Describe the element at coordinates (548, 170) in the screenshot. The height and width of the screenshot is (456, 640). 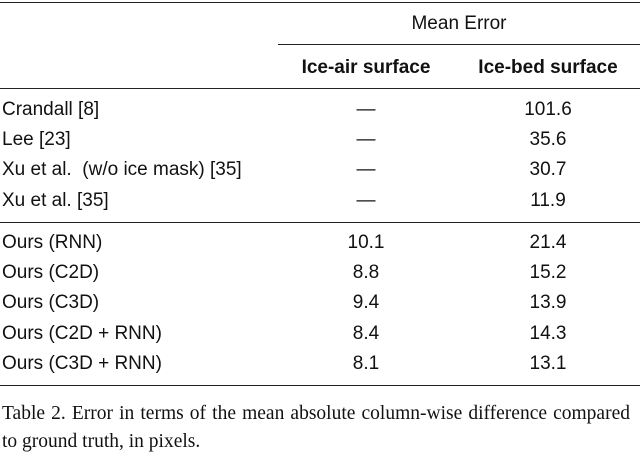
I see `cell: 30.7` at that location.